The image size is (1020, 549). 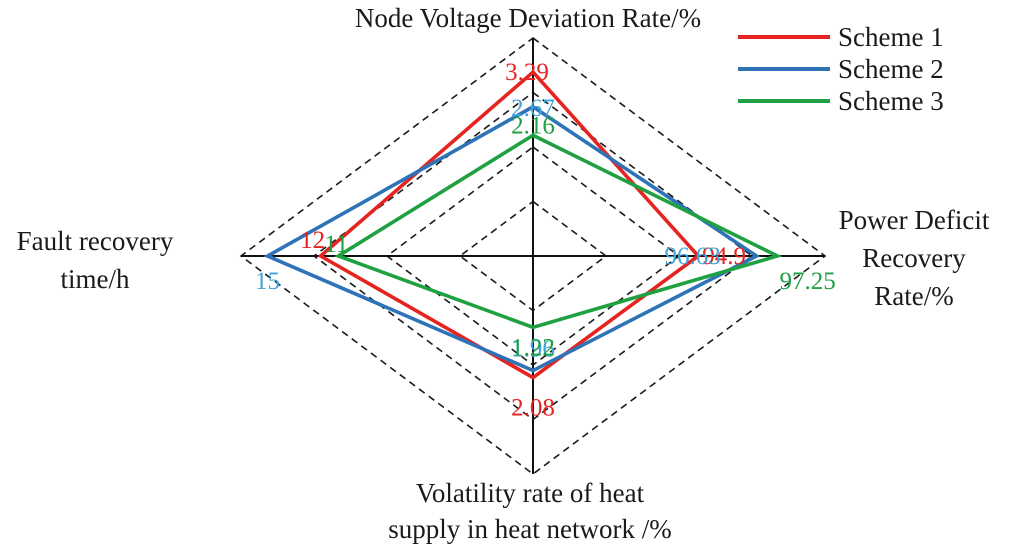 I want to click on value-label: 2.08, so click(x=533, y=408).